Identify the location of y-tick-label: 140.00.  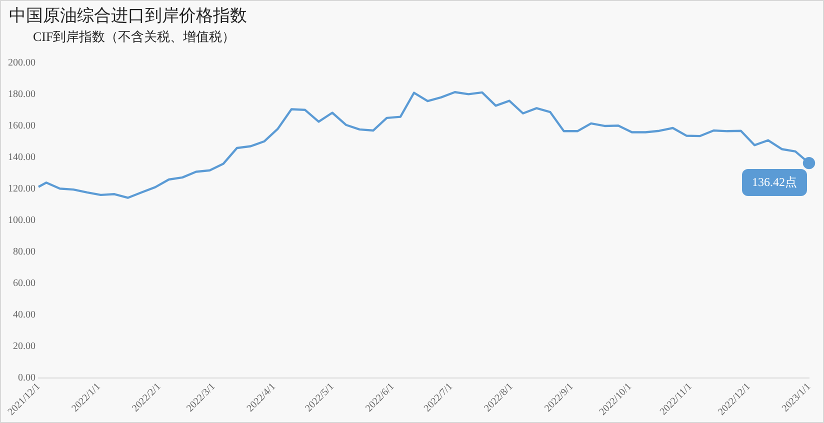
(22, 158).